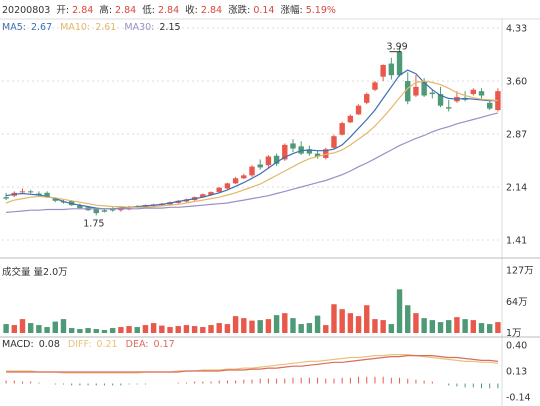 The width and height of the screenshot is (540, 406). What do you see at coordinates (41, 27) in the screenshot?
I see `ma5-legend-value: 2.67` at bounding box center [41, 27].